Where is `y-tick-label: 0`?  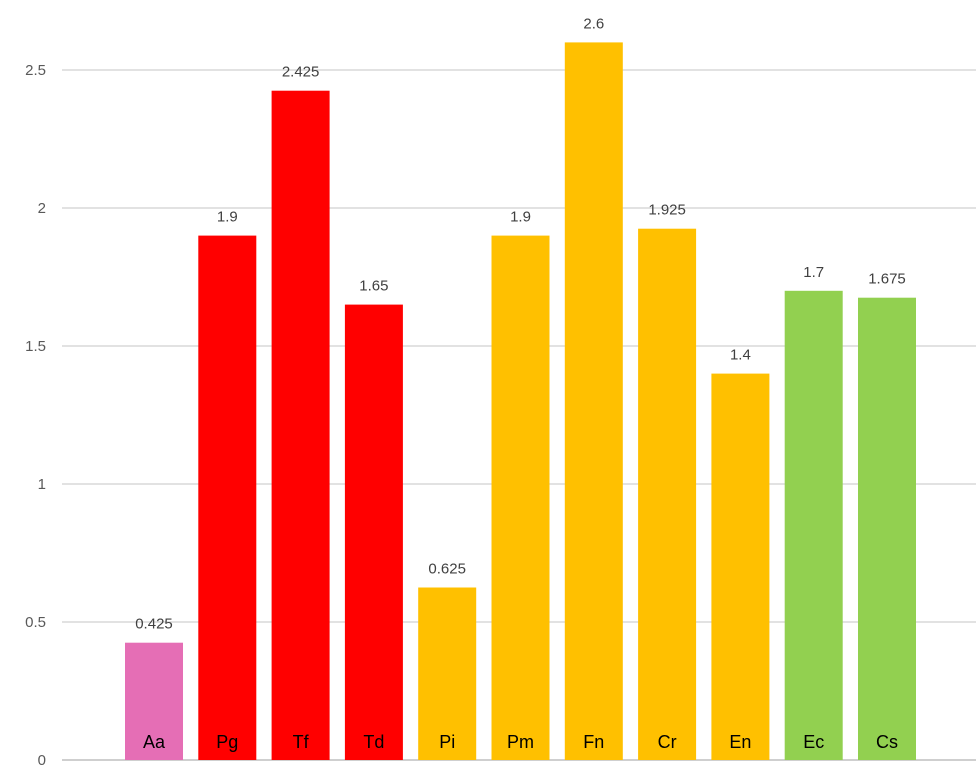 y-tick-label: 0 is located at coordinates (42, 760).